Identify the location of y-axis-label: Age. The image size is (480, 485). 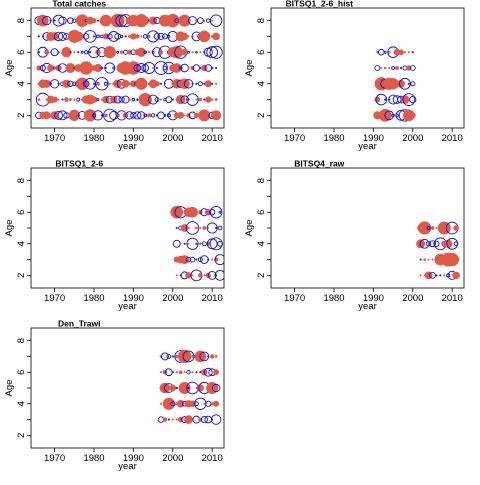
(249, 68).